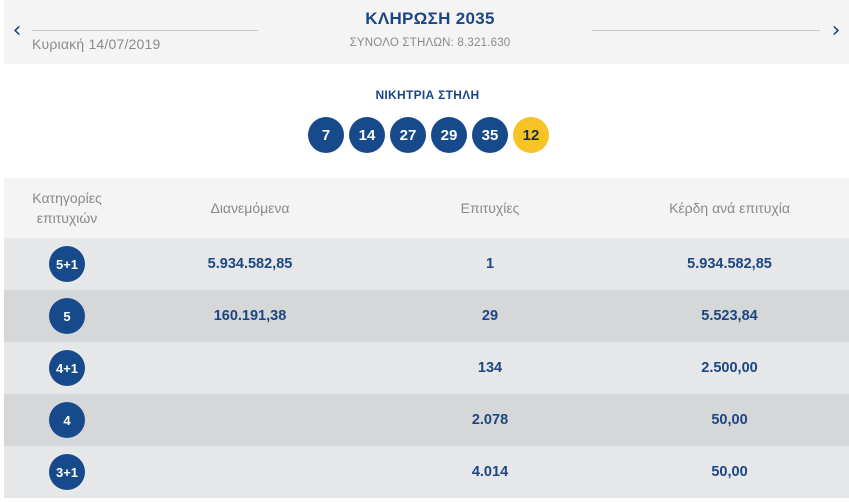 Image resolution: width=849 pixels, height=502 pixels. What do you see at coordinates (729, 368) in the screenshot?
I see `prize-per-winner: 2.500,00` at bounding box center [729, 368].